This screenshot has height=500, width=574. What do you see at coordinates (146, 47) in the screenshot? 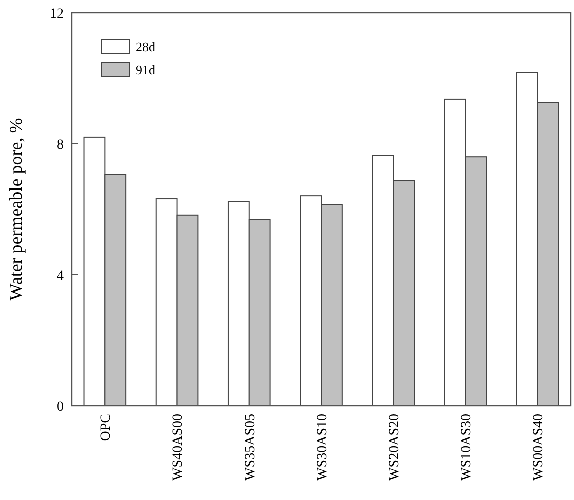
I see `legend-label: 28d` at bounding box center [146, 47].